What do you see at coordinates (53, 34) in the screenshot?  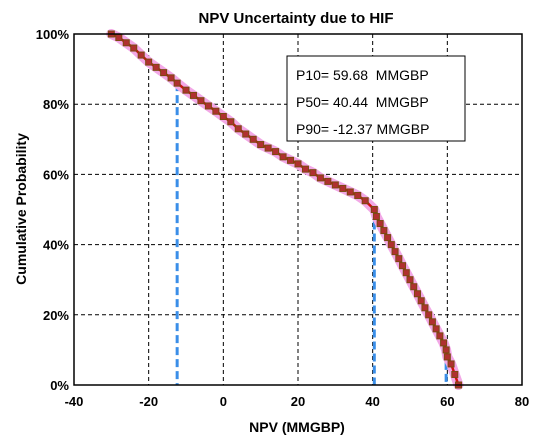 I see `y-tick-label: 100%` at bounding box center [53, 34].